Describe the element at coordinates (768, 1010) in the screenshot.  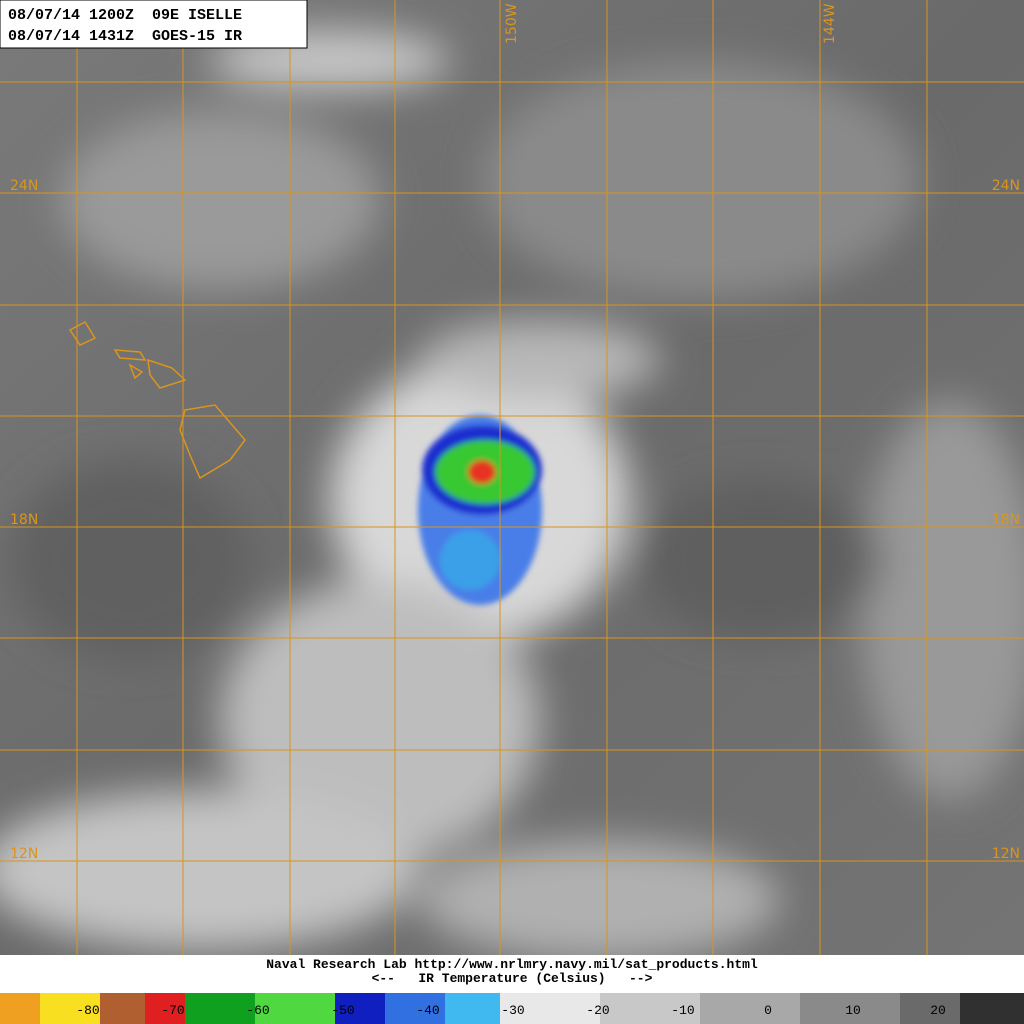
I see `color-scale-label: 0` at that location.